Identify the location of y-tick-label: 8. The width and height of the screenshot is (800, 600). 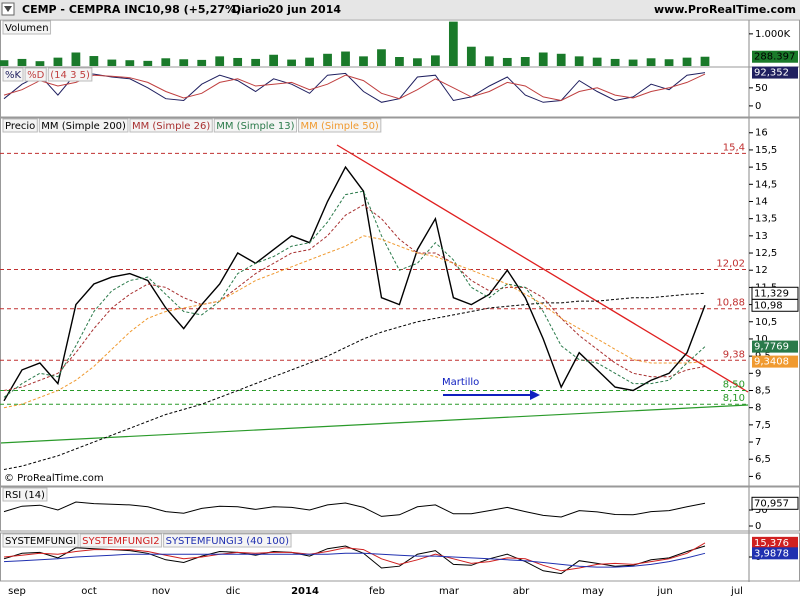
(758, 408).